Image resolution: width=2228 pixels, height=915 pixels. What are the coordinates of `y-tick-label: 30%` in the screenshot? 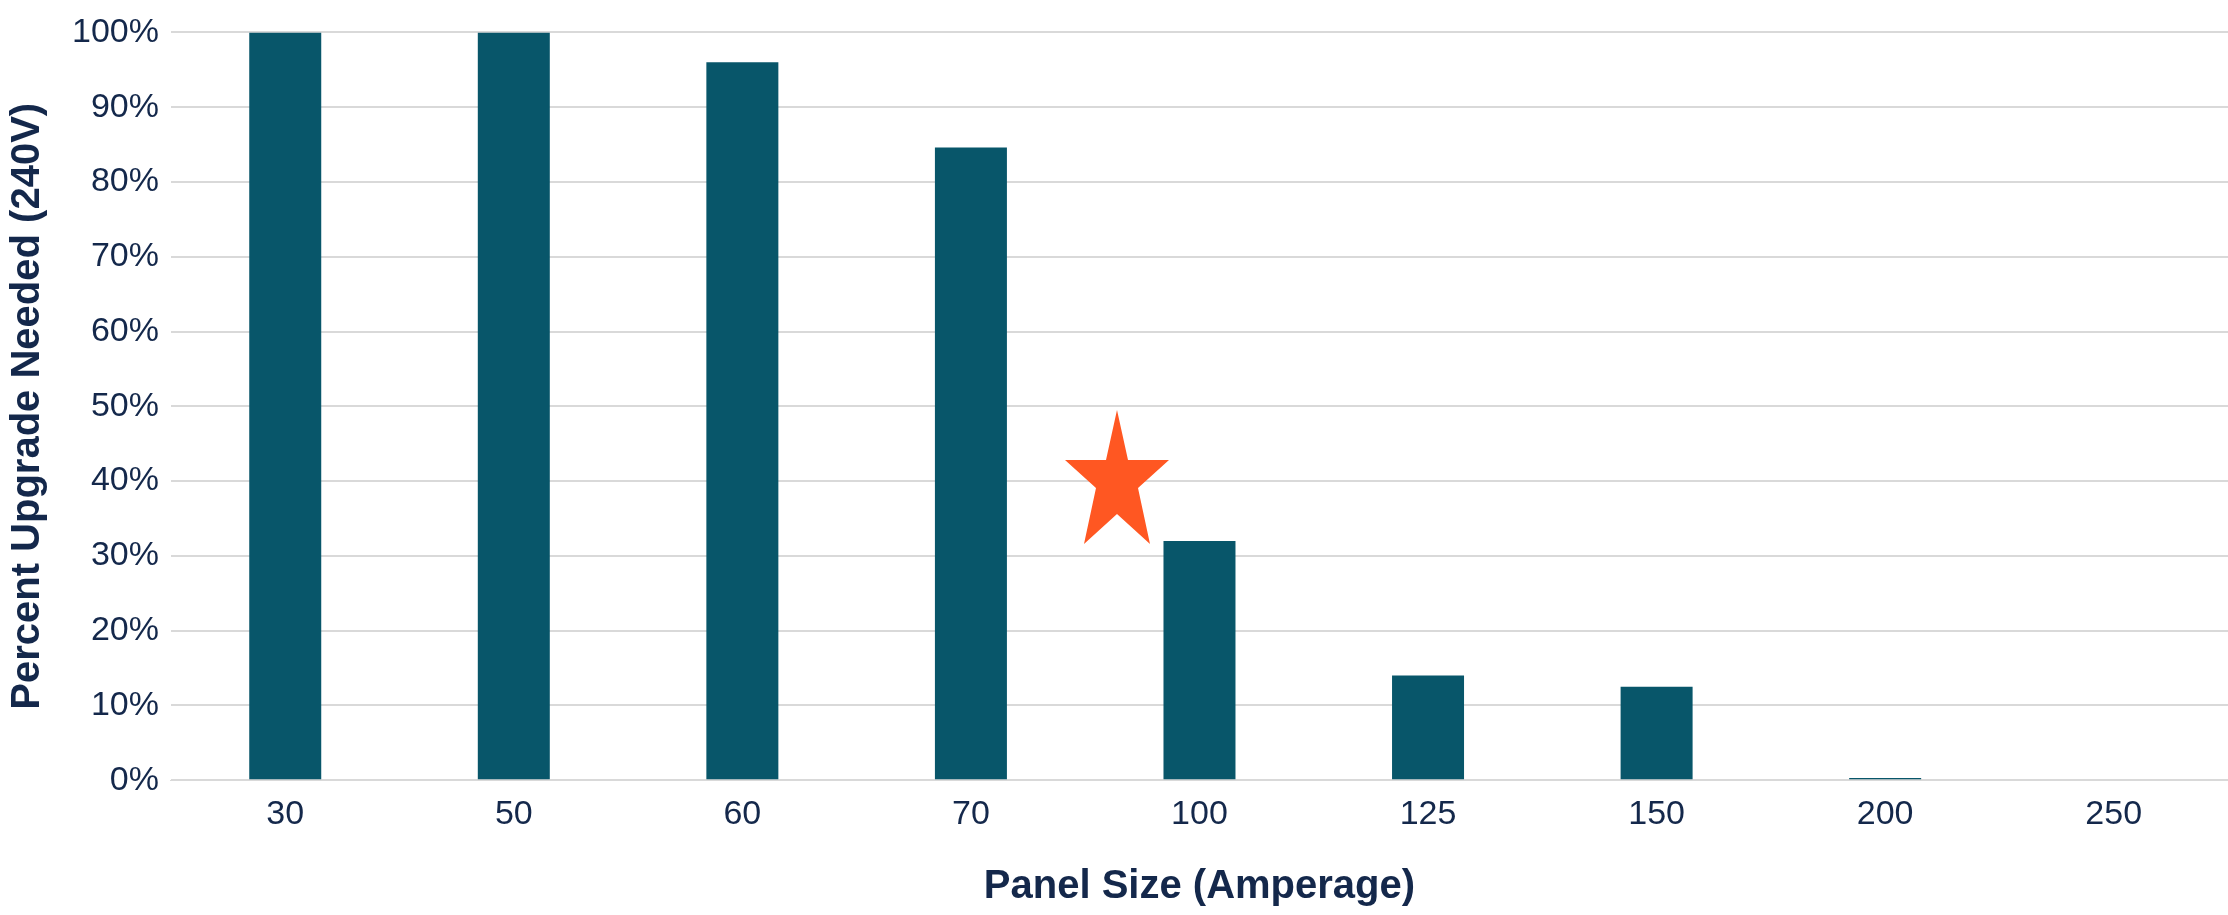 It's located at (124, 553).